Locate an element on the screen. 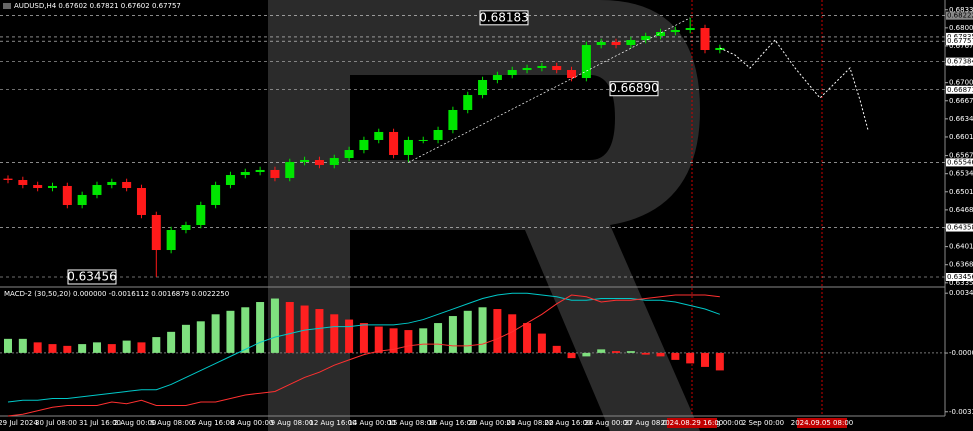  x-tick-label: 29 Jul 2024 is located at coordinates (19, 423).